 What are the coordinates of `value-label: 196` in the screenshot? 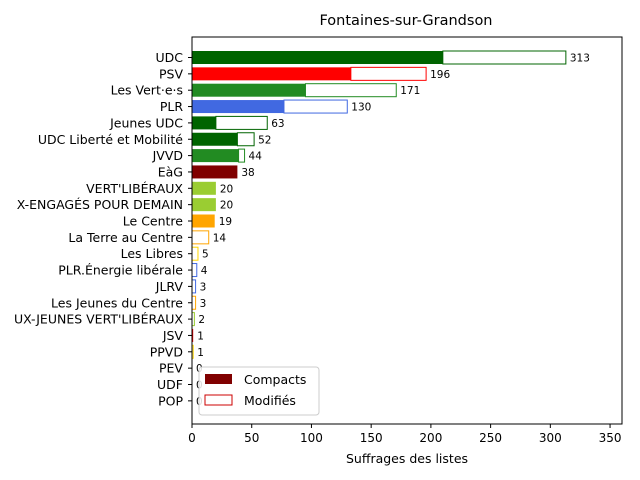 It's located at (440, 75).